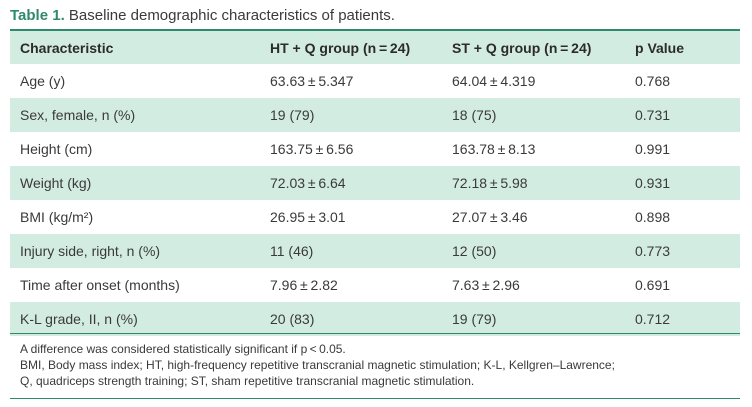 The image size is (752, 407). I want to click on table-cell: 7.63 ± 2.96, so click(486, 285).